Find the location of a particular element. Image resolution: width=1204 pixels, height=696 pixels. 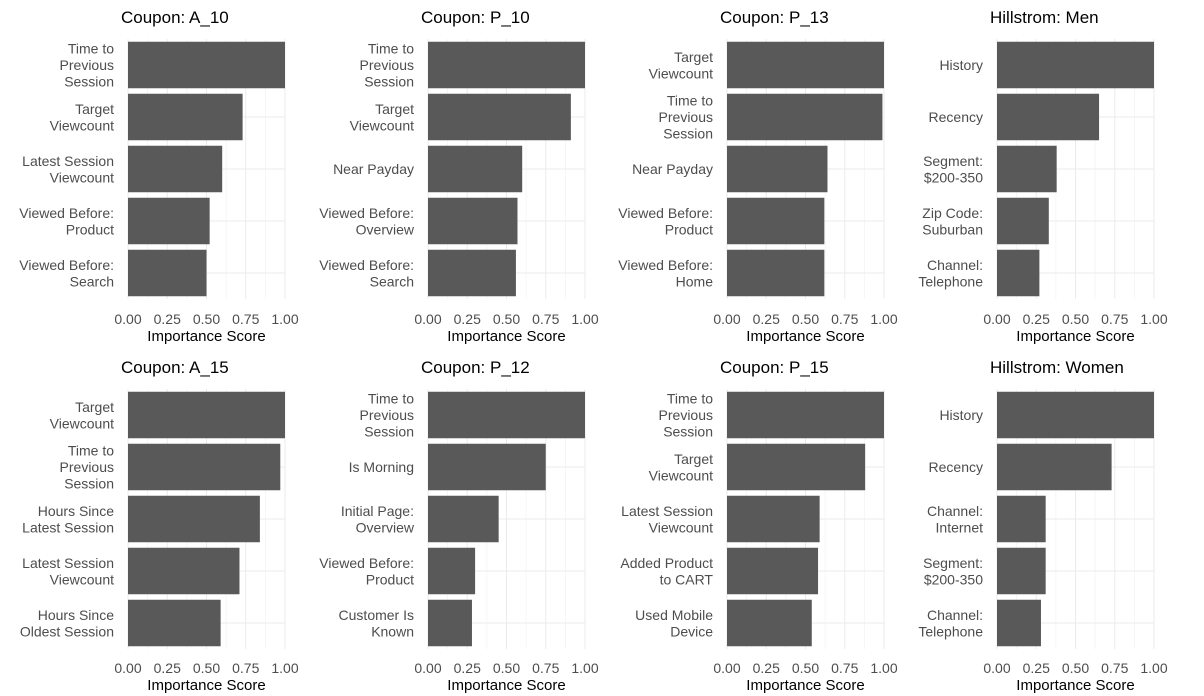

category-label: History is located at coordinates (961, 65).